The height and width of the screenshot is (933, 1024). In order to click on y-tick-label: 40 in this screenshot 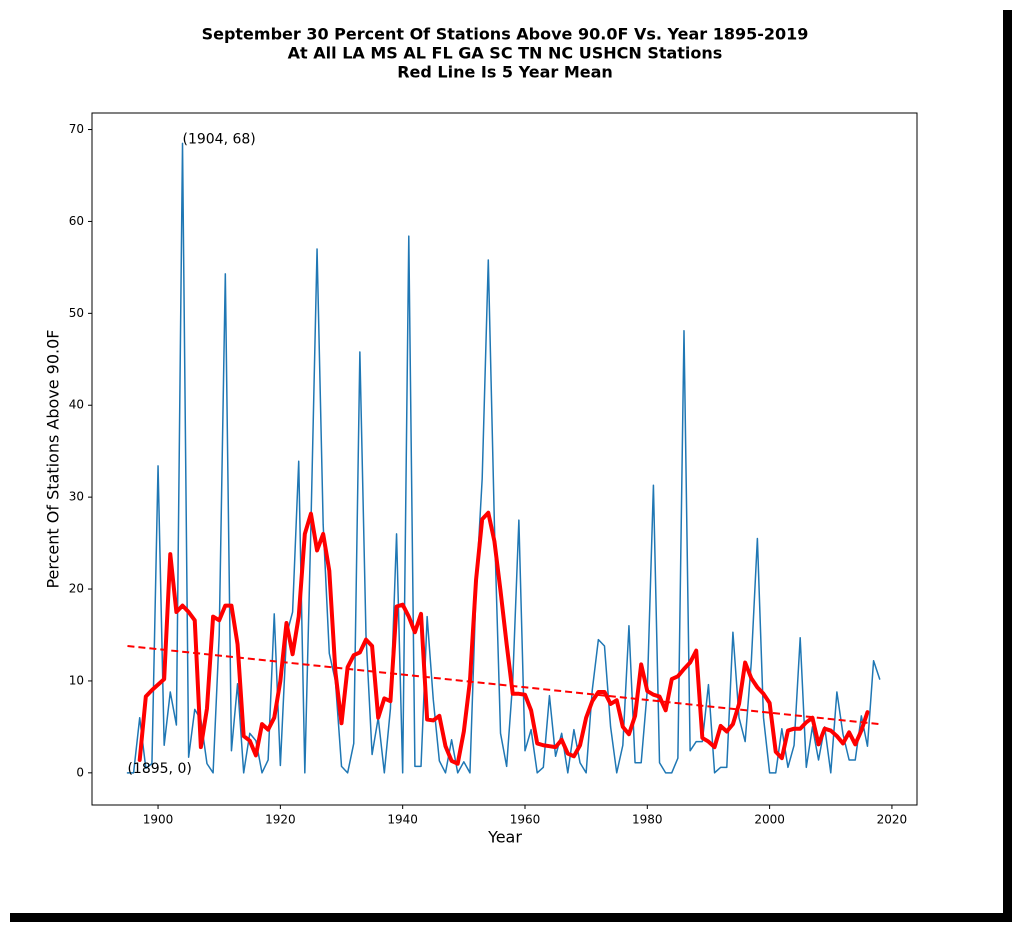, I will do `click(76, 405)`.